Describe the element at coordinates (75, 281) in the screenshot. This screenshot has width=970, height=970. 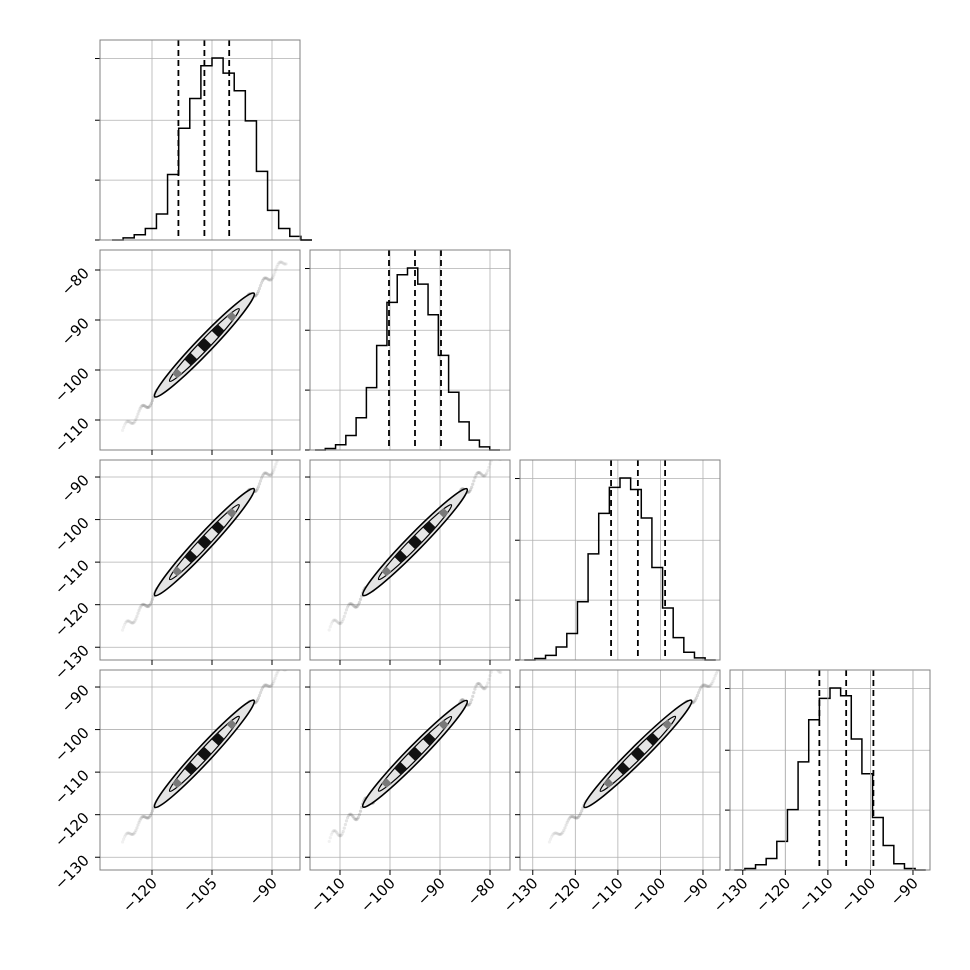
I see `y-tick-label: −80` at that location.